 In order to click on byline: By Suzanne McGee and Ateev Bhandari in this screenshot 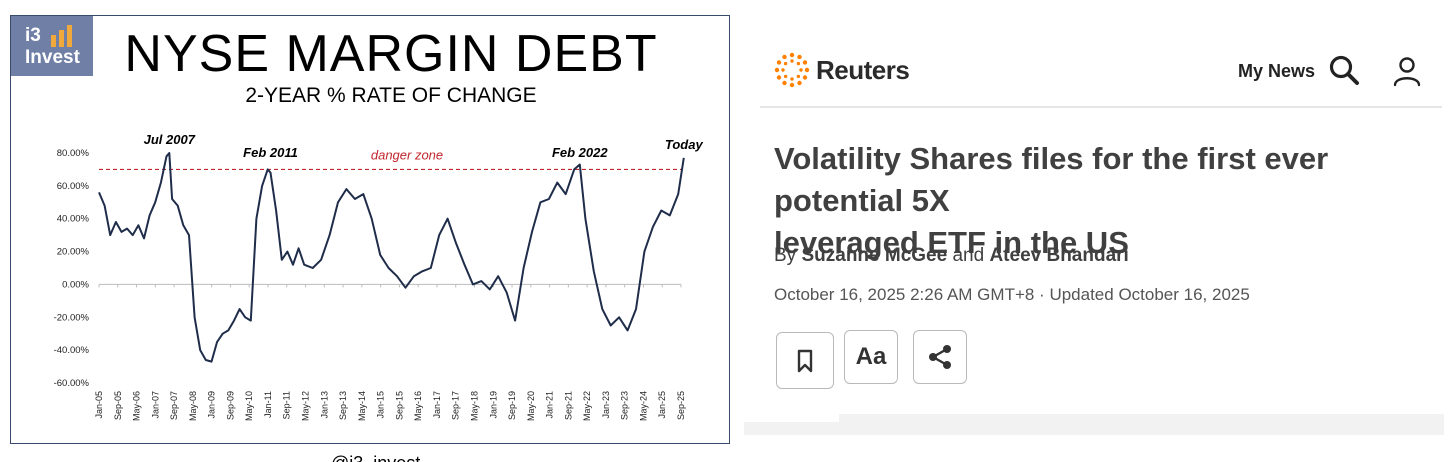, I will do `click(951, 256)`.